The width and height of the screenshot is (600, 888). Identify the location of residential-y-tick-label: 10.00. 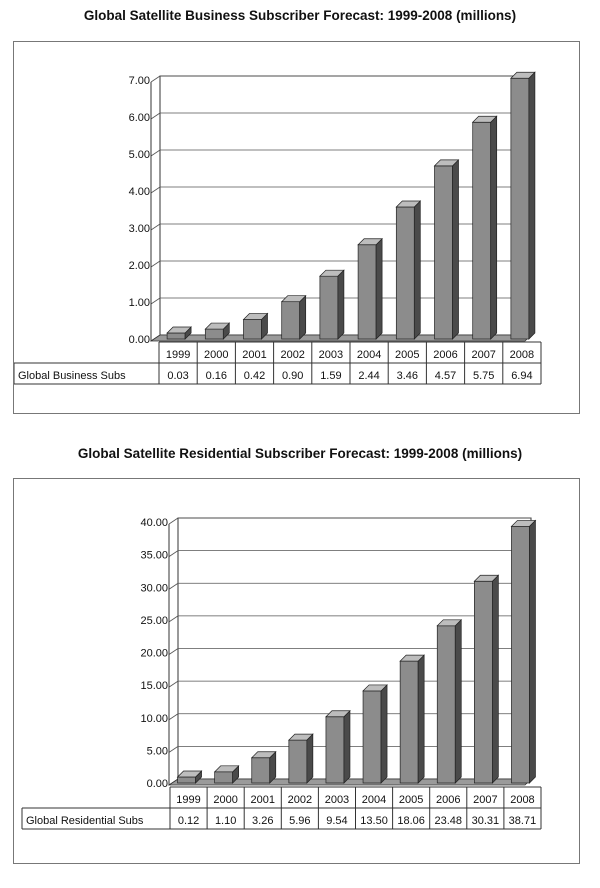
(154, 719).